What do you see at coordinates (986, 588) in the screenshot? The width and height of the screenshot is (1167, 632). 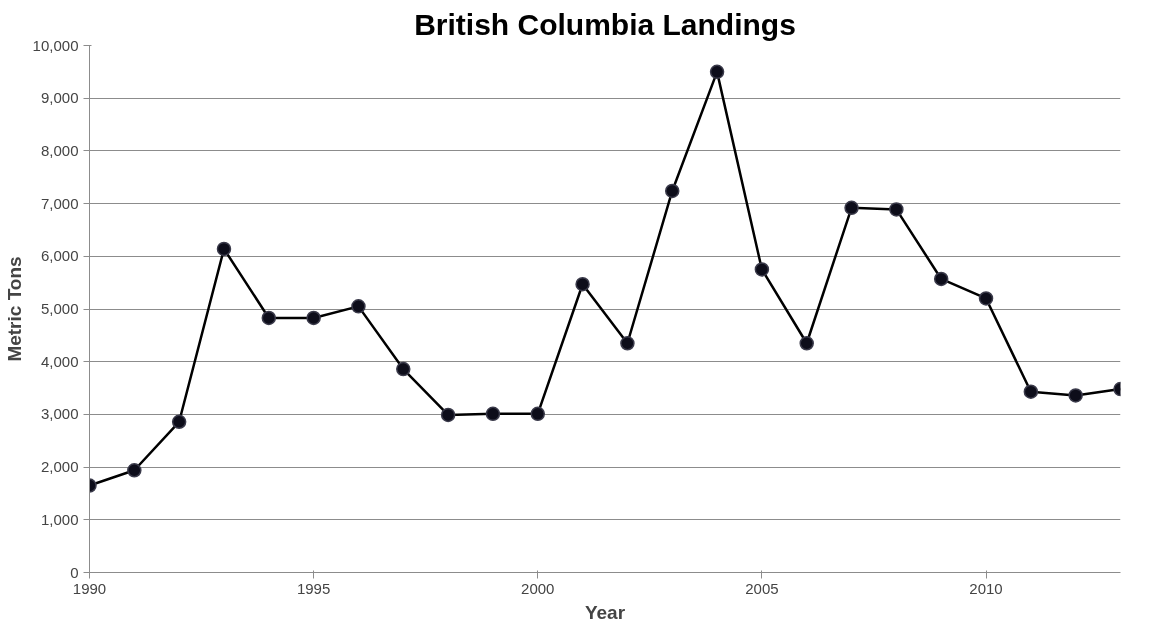 I see `x-tick-label: 2010` at bounding box center [986, 588].